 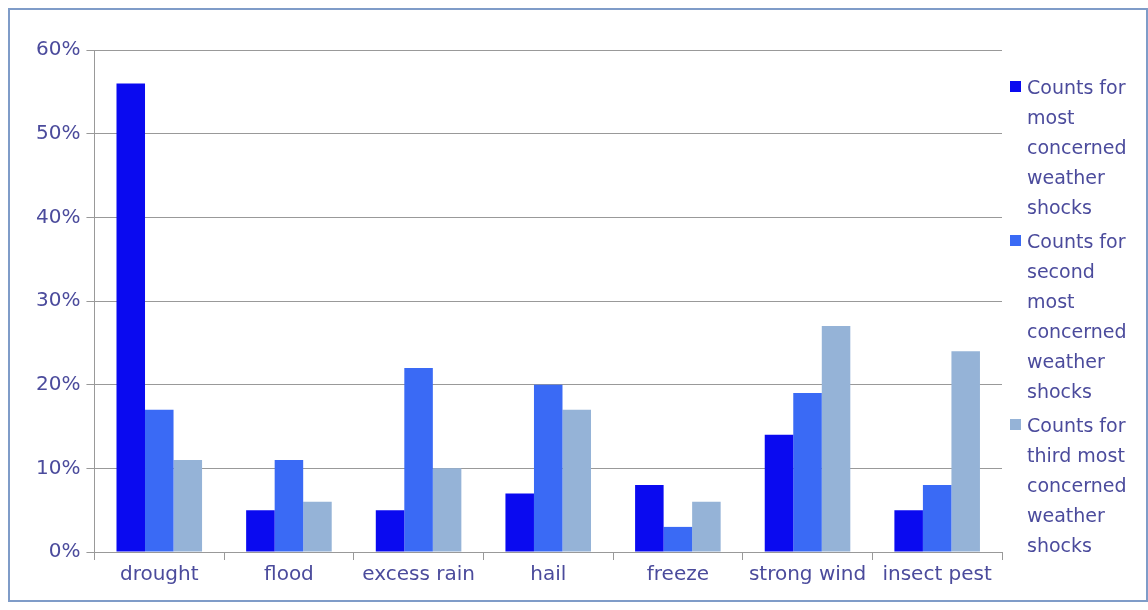 What do you see at coordinates (58, 215) in the screenshot?
I see `y-tick-label: 40%` at bounding box center [58, 215].